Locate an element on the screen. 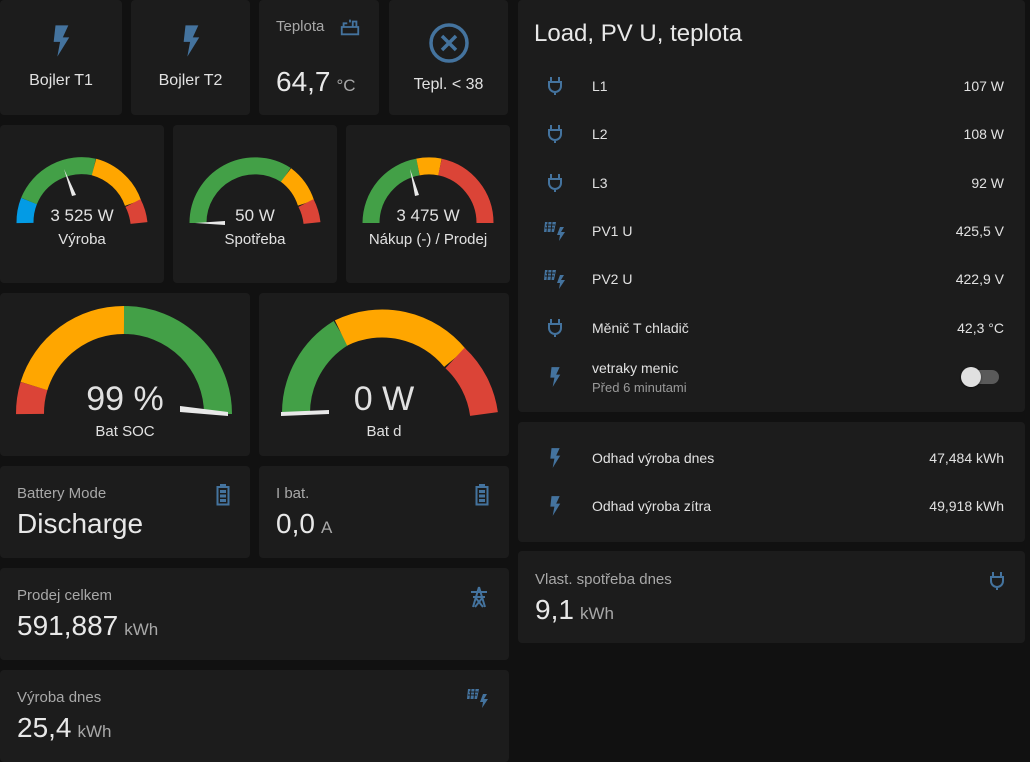 The image size is (1030, 762). vetraky-toggle is located at coordinates (980, 377).